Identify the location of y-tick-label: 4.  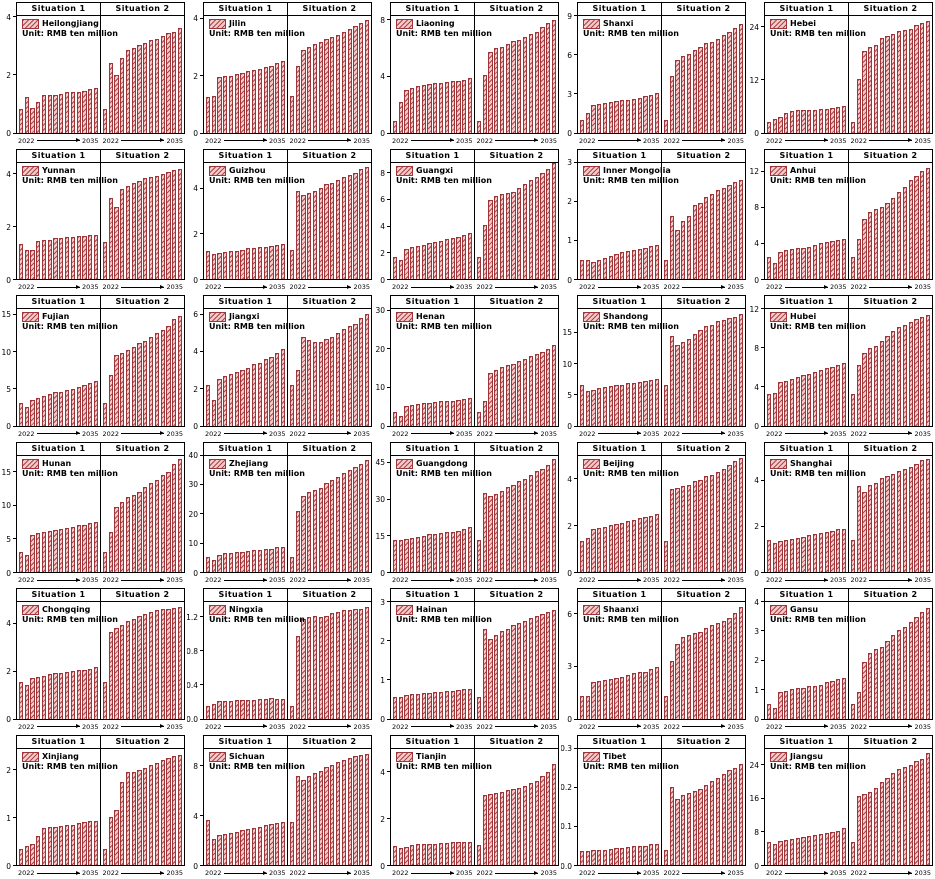
(195, 816).